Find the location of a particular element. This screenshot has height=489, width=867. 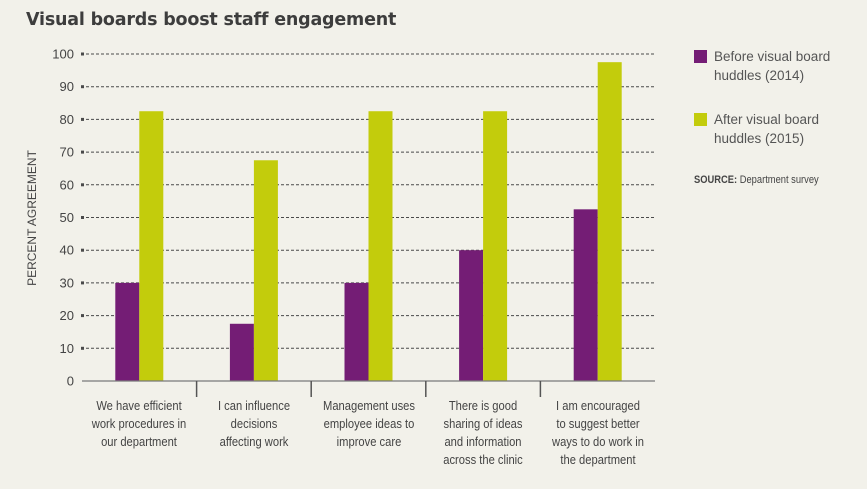

category-label-line: We have efficient is located at coordinates (139, 405).